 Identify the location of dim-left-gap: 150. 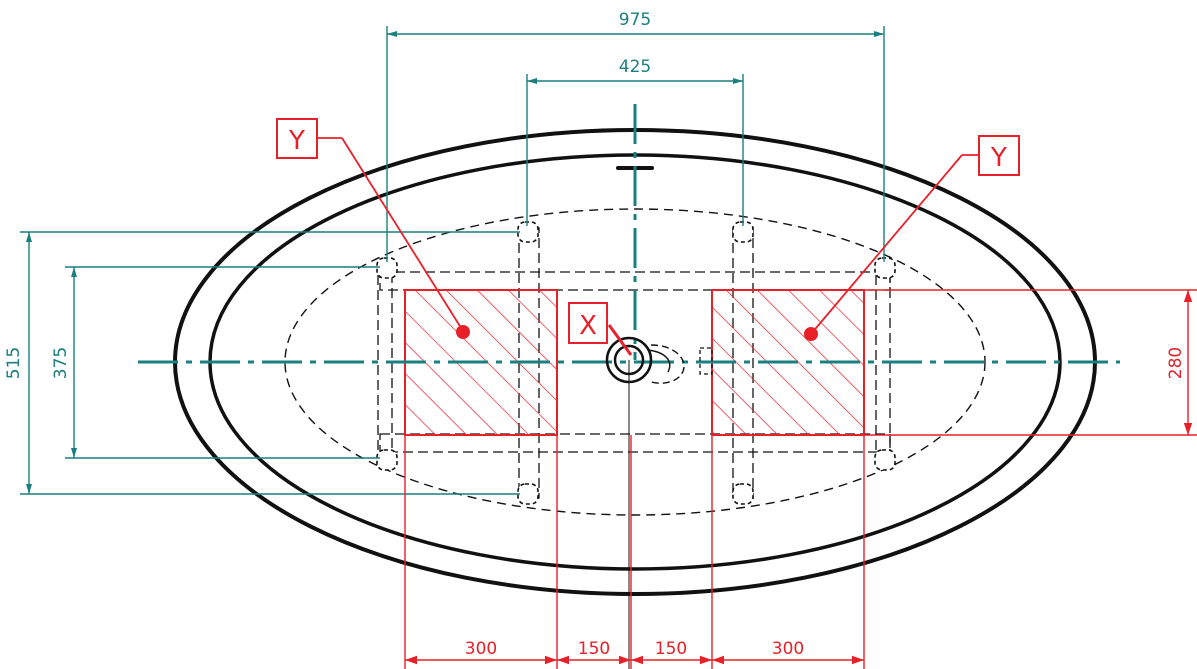
(594, 649).